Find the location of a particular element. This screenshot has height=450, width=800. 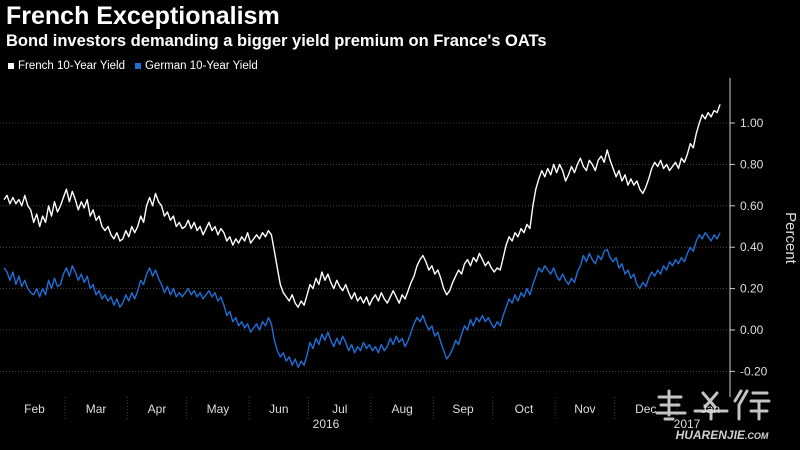

y-tick-label: 0.20 is located at coordinates (752, 289).